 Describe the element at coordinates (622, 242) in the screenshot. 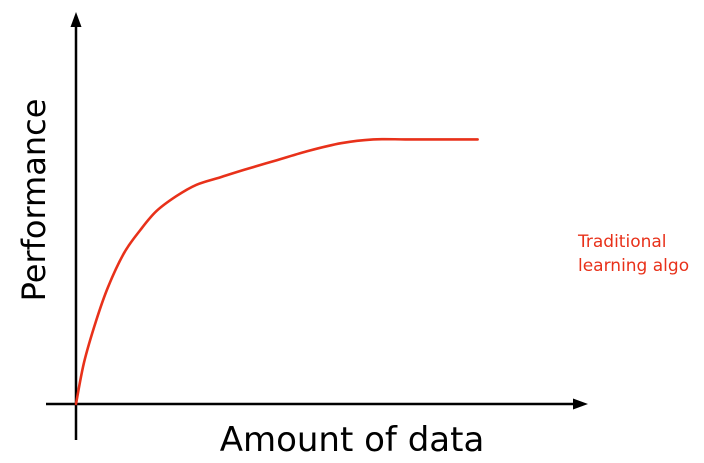

I see `series-label-line-1: Traditional` at that location.